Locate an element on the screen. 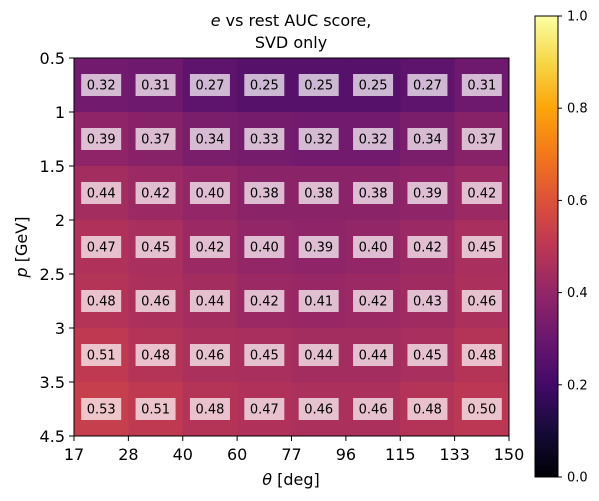  colorbar is located at coordinates (546, 246).